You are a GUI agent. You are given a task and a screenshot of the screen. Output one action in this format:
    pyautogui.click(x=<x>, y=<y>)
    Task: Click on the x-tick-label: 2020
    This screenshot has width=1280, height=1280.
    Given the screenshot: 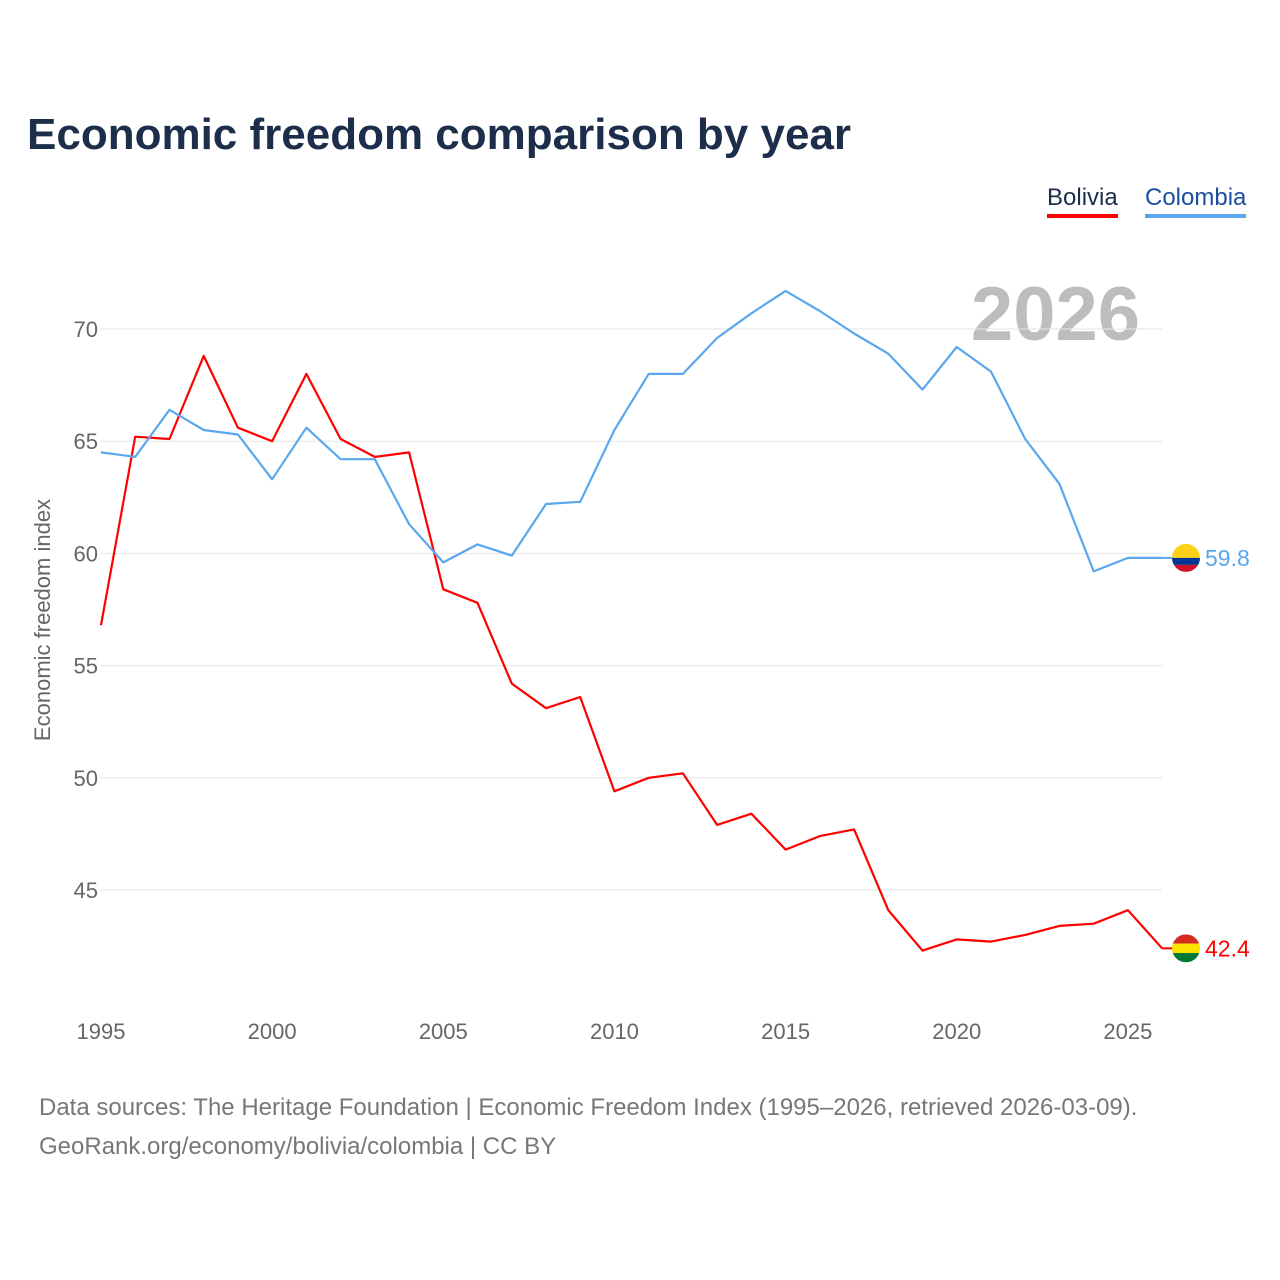 What is the action you would take?
    pyautogui.click(x=956, y=1031)
    